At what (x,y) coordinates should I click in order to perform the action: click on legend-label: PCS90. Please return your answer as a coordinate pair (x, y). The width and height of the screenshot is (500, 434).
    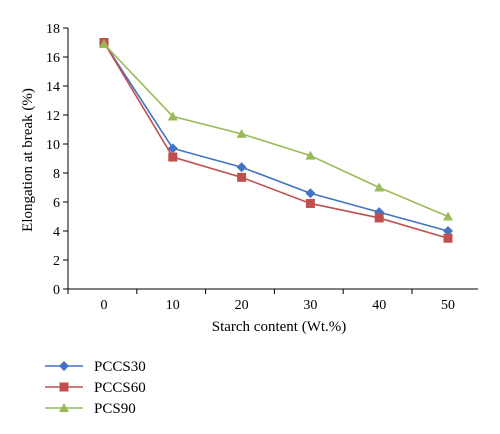
    Looking at the image, I should click on (115, 409).